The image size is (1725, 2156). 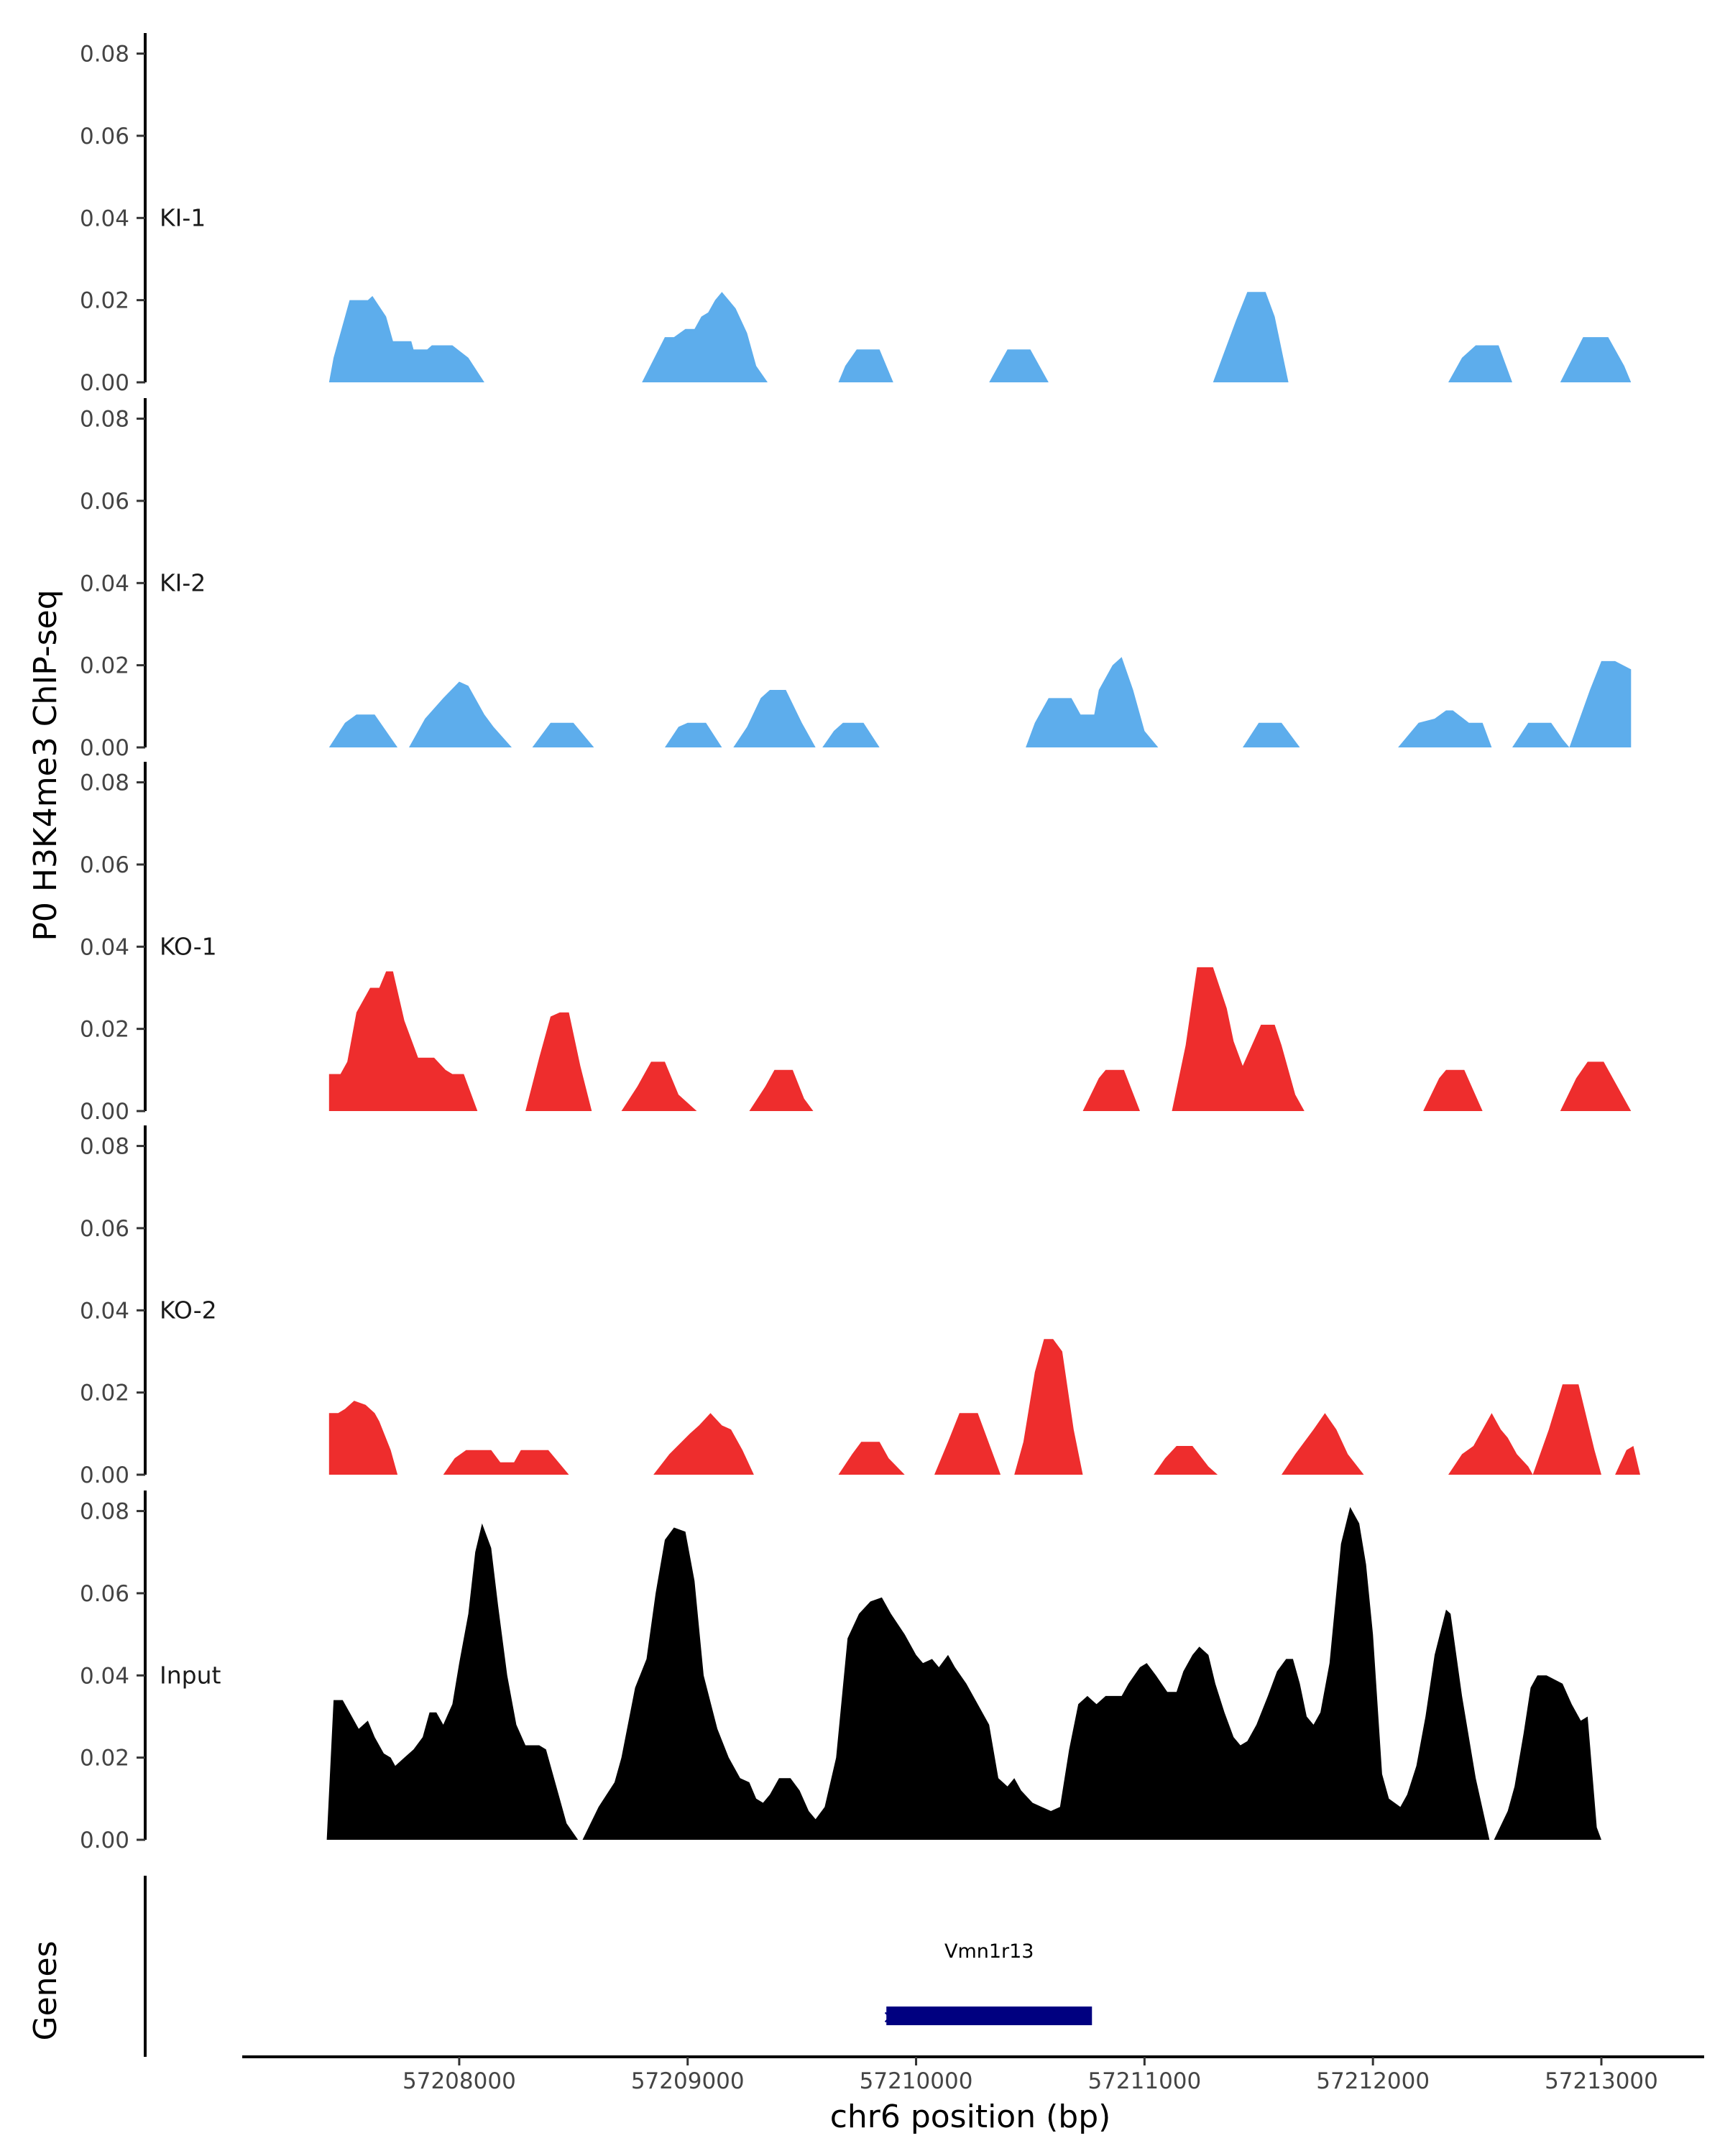 I want to click on gene-body, so click(x=989, y=2016).